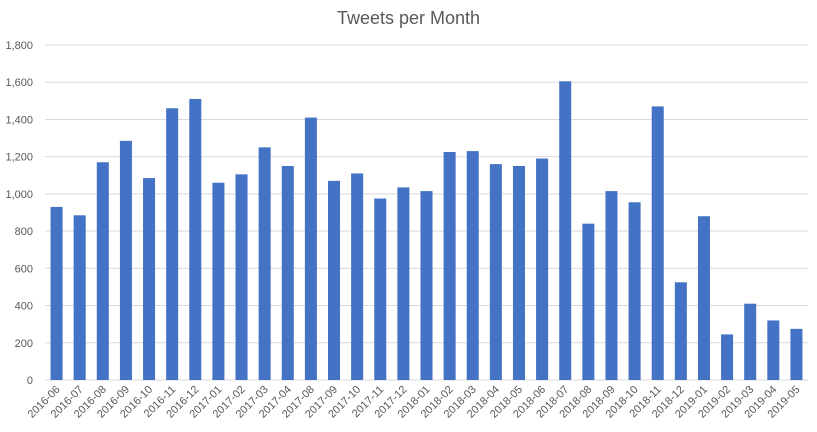 Image resolution: width=817 pixels, height=432 pixels. Describe the element at coordinates (24, 269) in the screenshot. I see `y-tick-label: 600` at that location.